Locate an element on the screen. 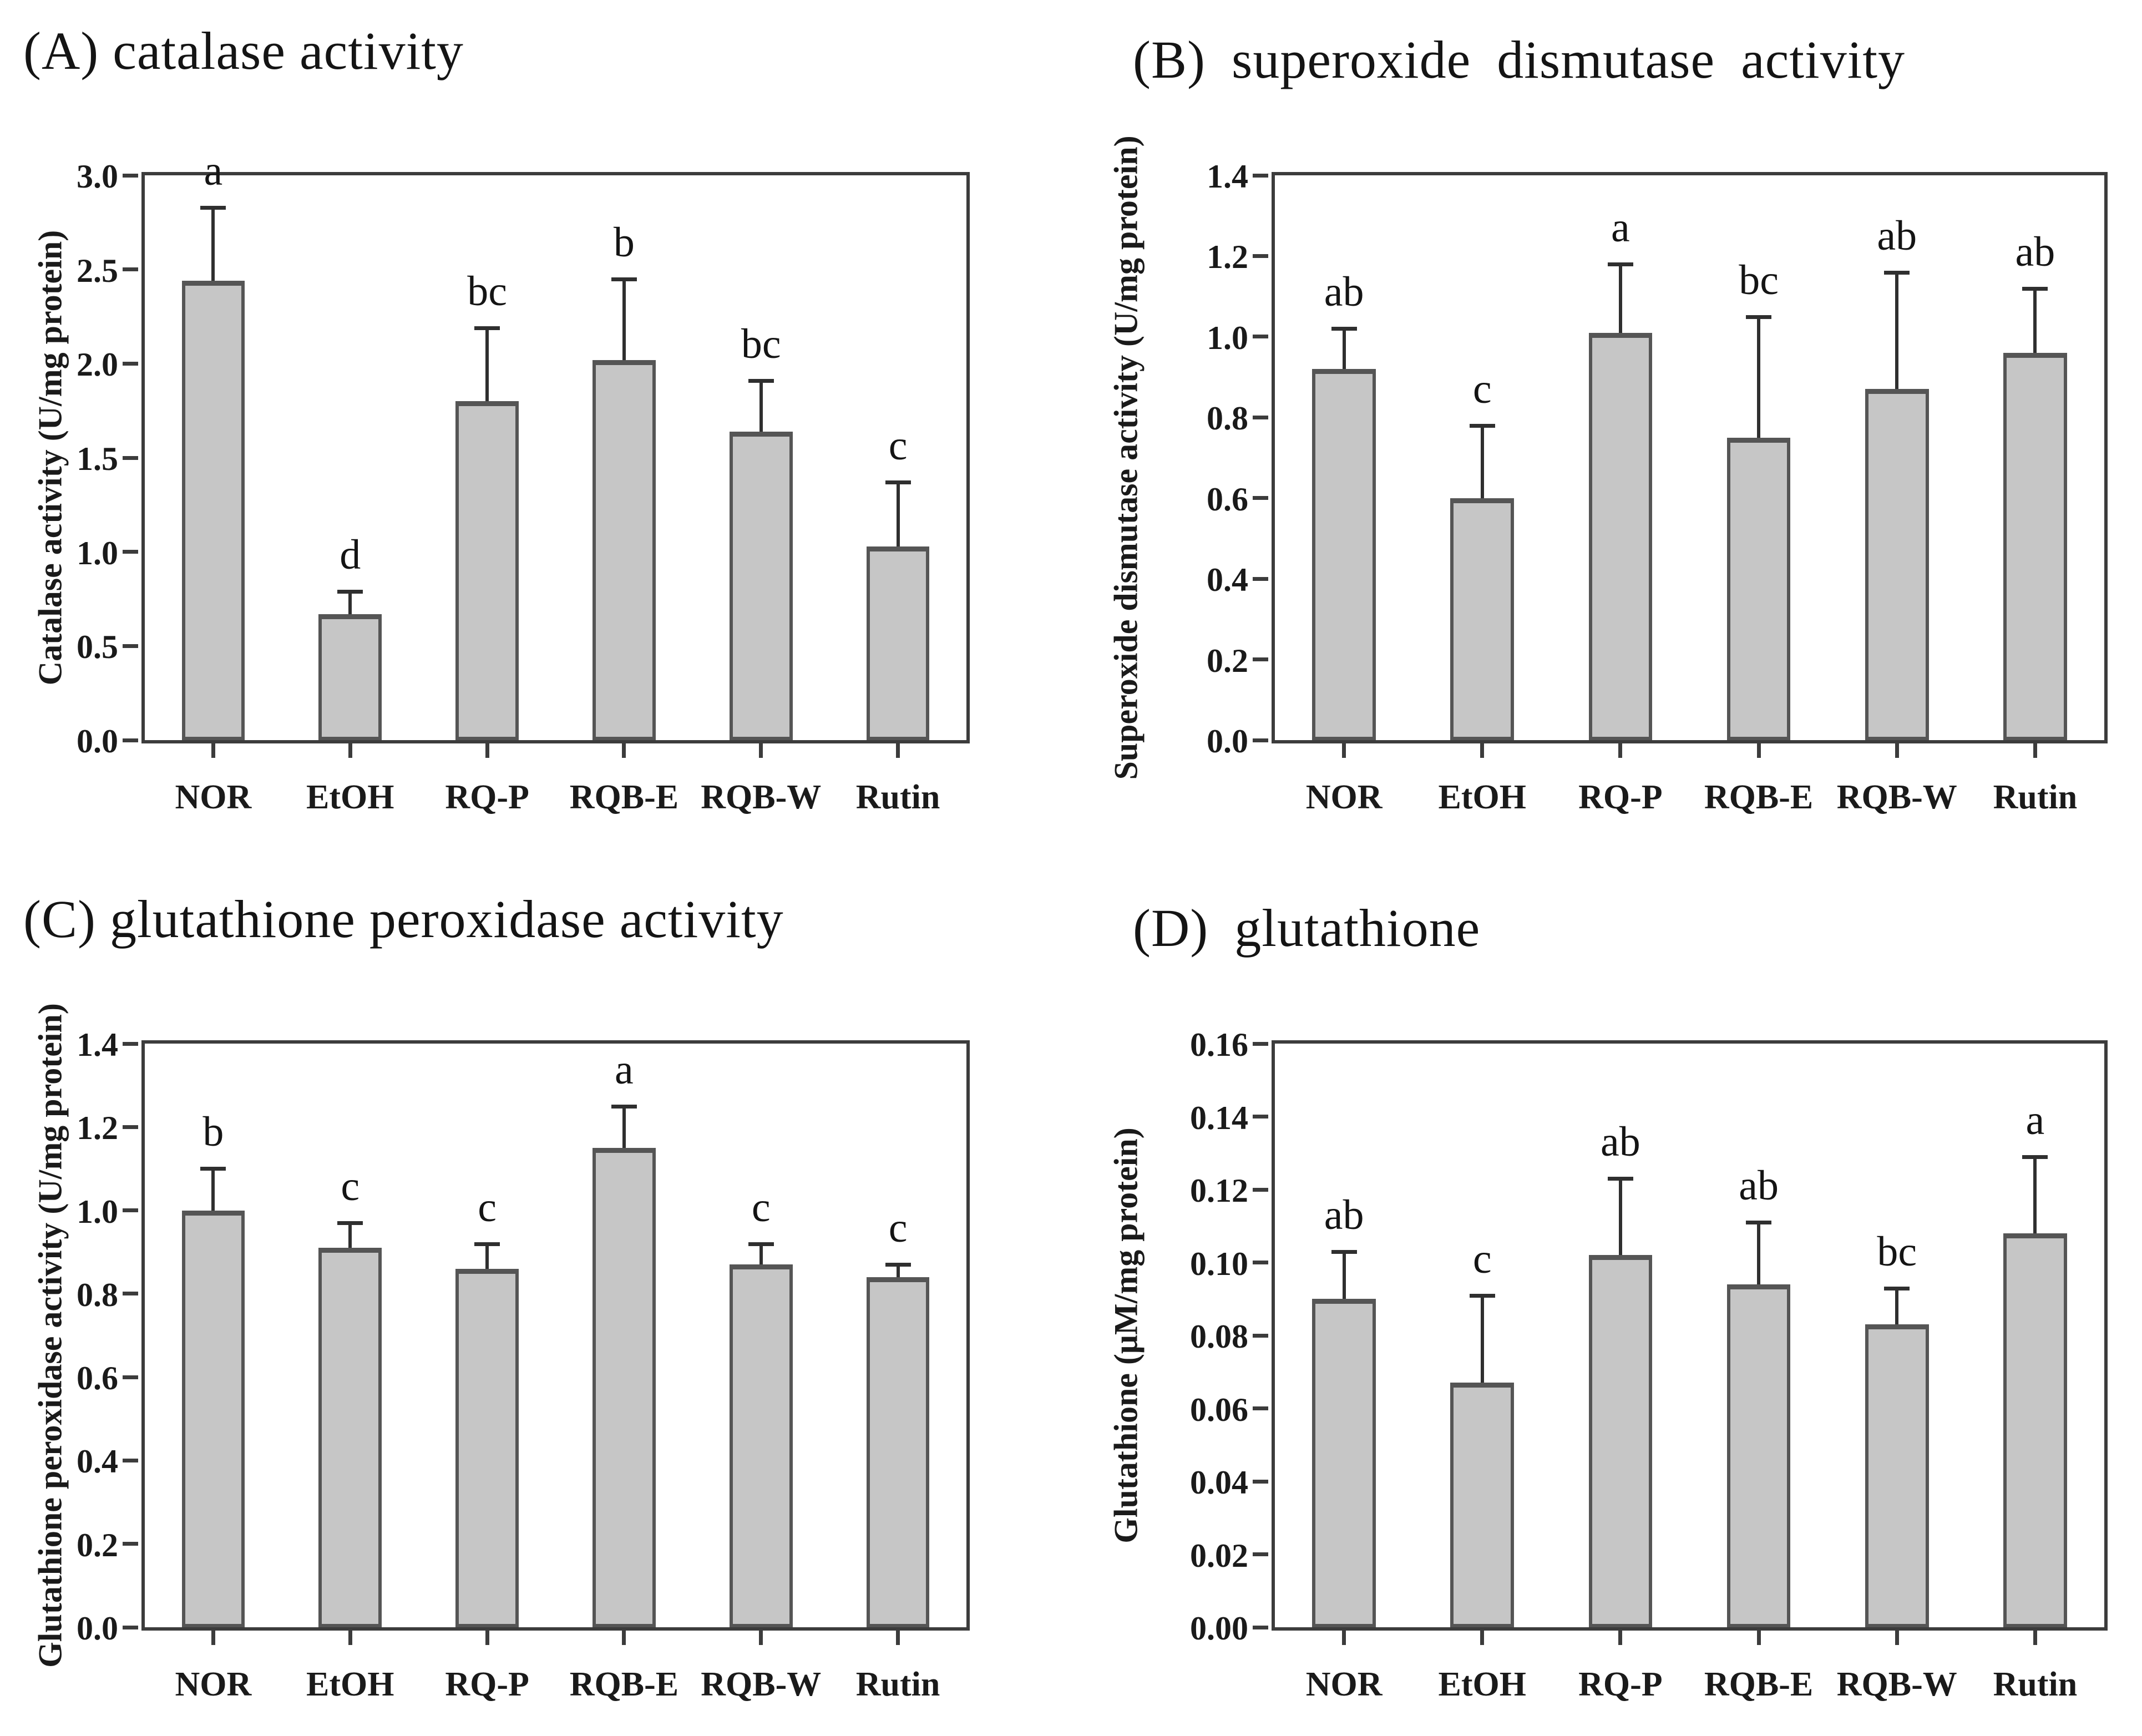 The image size is (2142, 1736). y-axis-tick-label: 0.0 is located at coordinates (97, 1629).